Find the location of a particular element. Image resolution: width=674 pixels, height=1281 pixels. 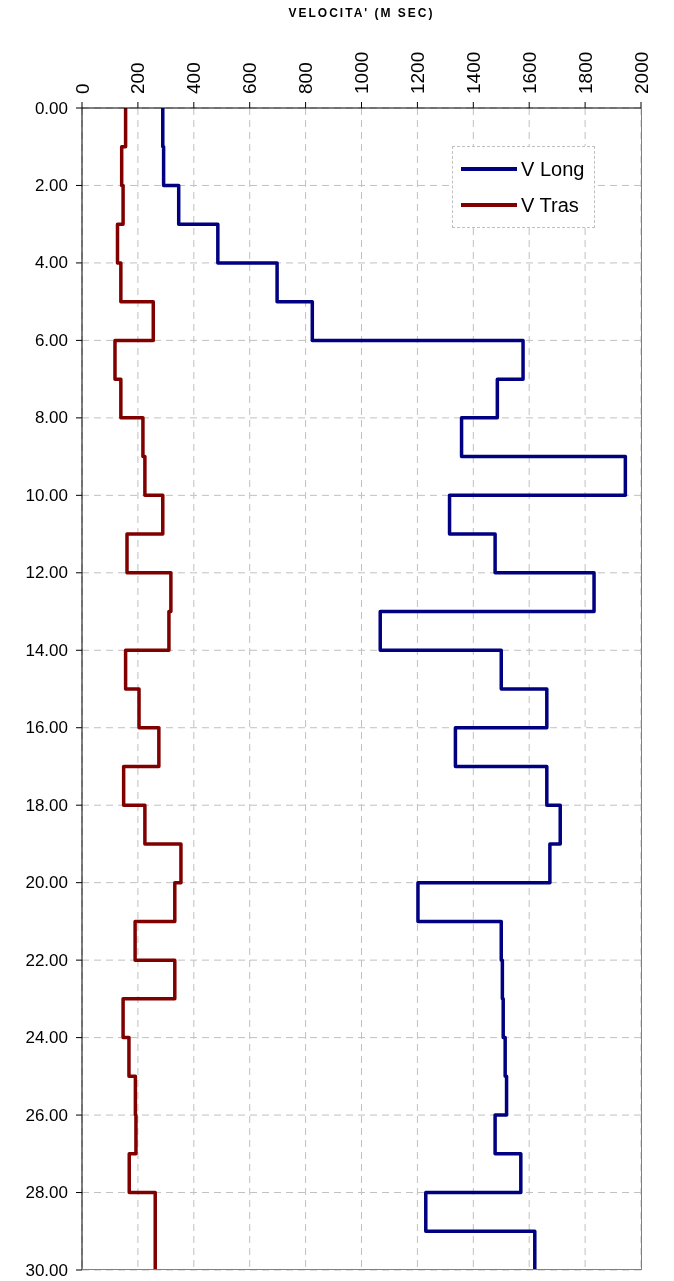

y-tick-label: 24.00 is located at coordinates (46, 1038).